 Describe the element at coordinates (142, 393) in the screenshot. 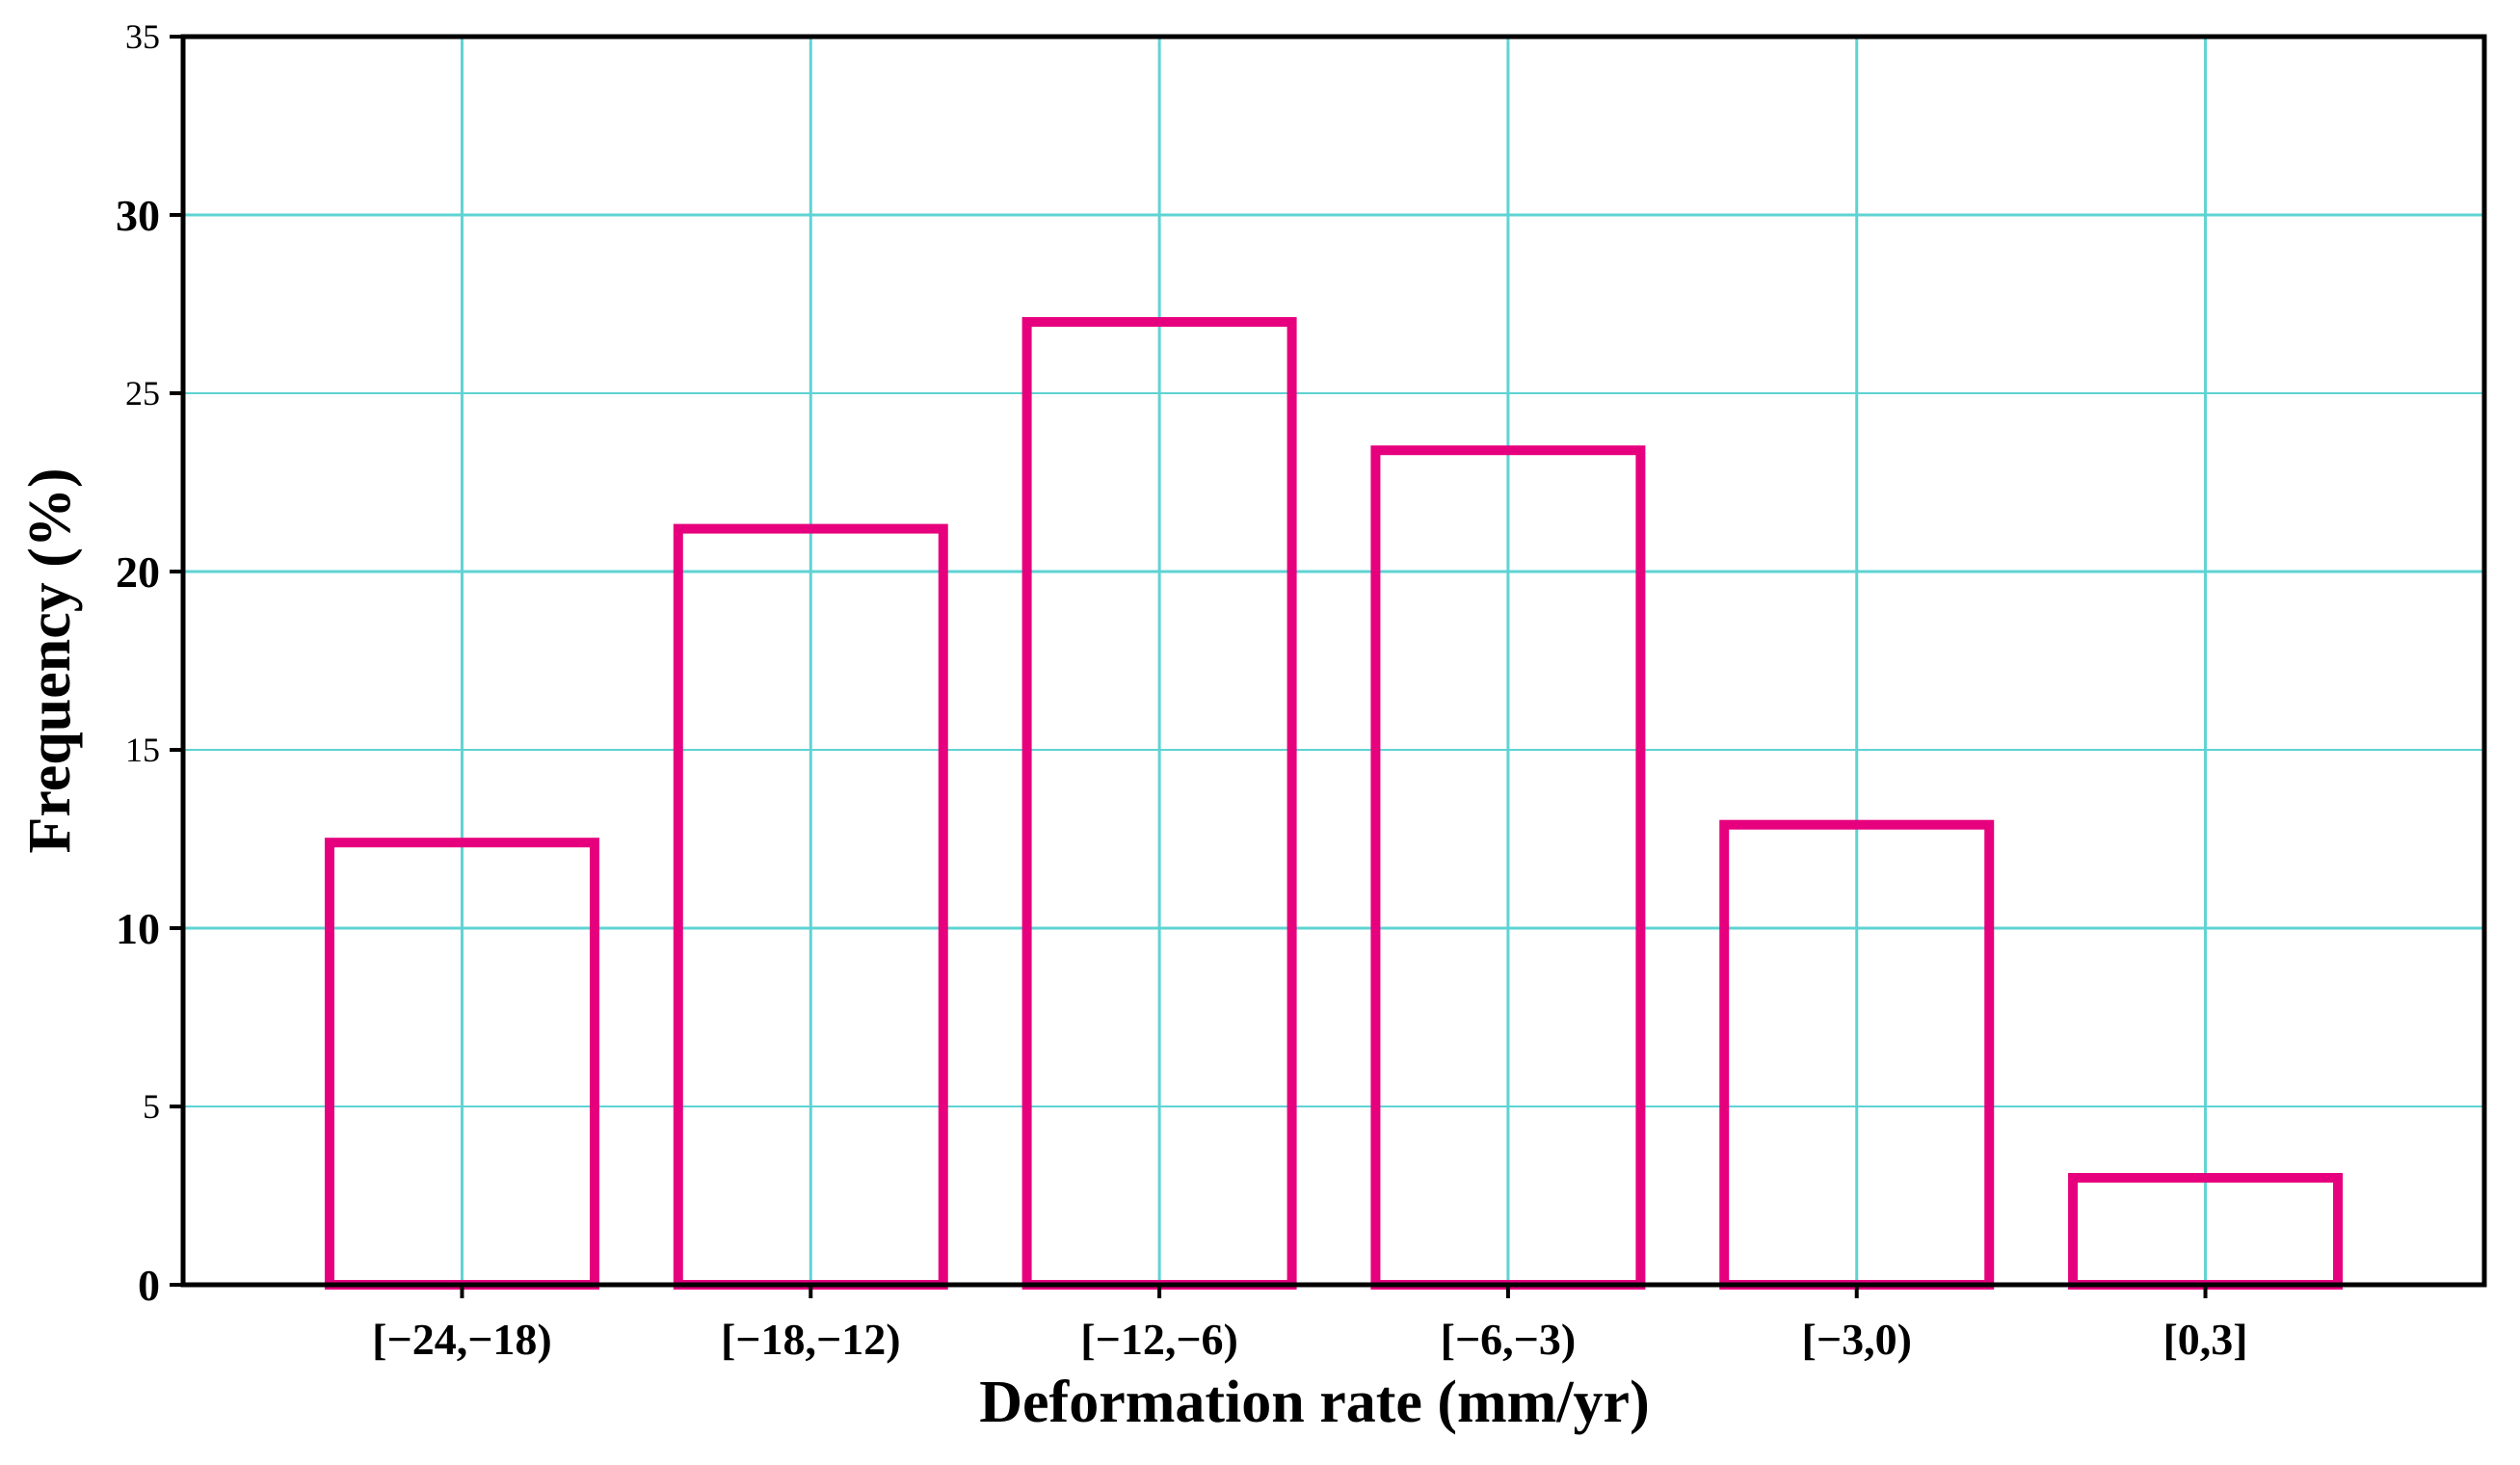

I see `y-tick-label: 25` at that location.